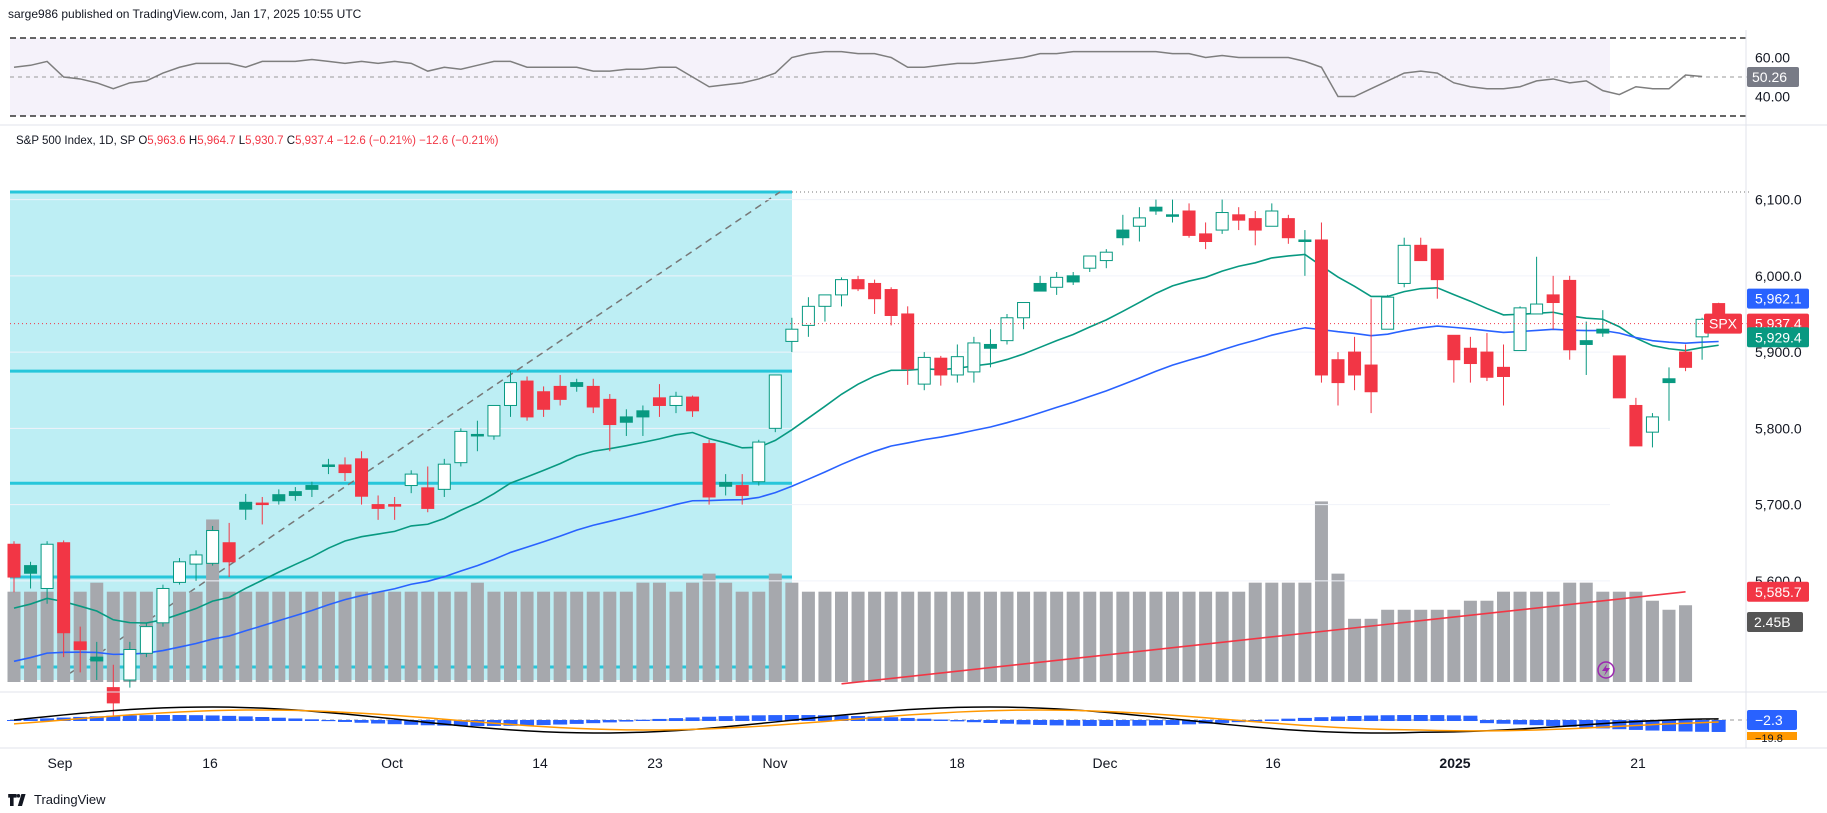 The height and width of the screenshot is (813, 1827). What do you see at coordinates (1778, 428) in the screenshot?
I see `price-tick-label: 5,800.0` at bounding box center [1778, 428].